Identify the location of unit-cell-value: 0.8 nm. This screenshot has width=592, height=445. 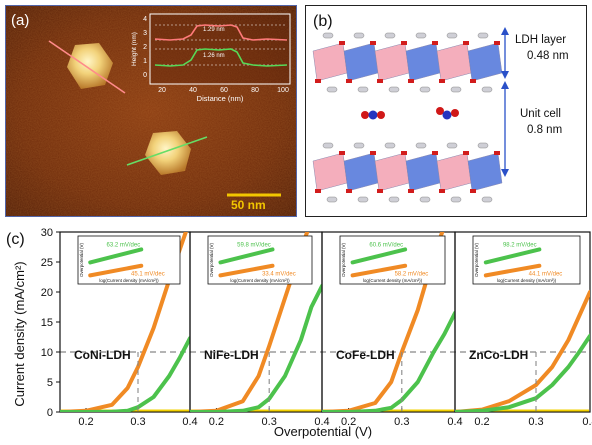
(544, 130).